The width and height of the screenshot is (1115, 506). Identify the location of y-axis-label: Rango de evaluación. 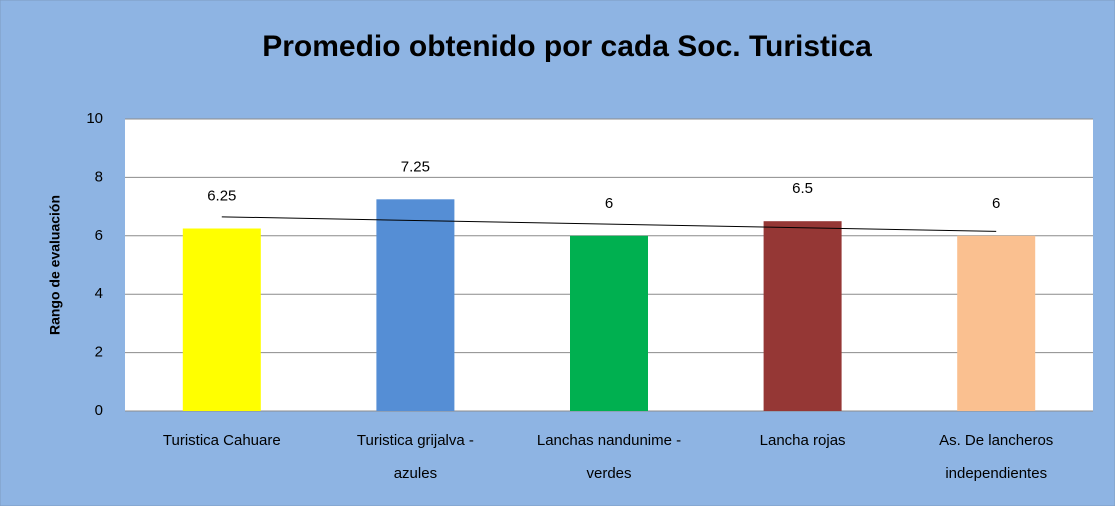
(55, 265).